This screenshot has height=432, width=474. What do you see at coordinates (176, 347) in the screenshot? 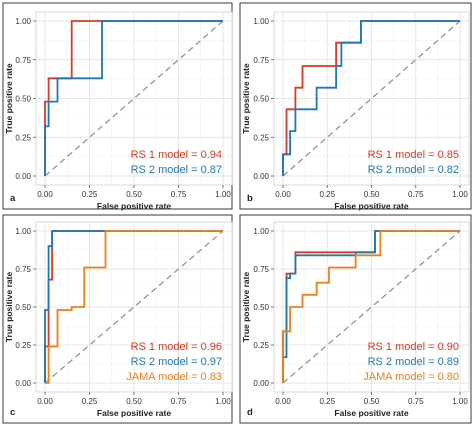
I see `legend-entry-1: RS 1 model = 0.96` at bounding box center [176, 347].